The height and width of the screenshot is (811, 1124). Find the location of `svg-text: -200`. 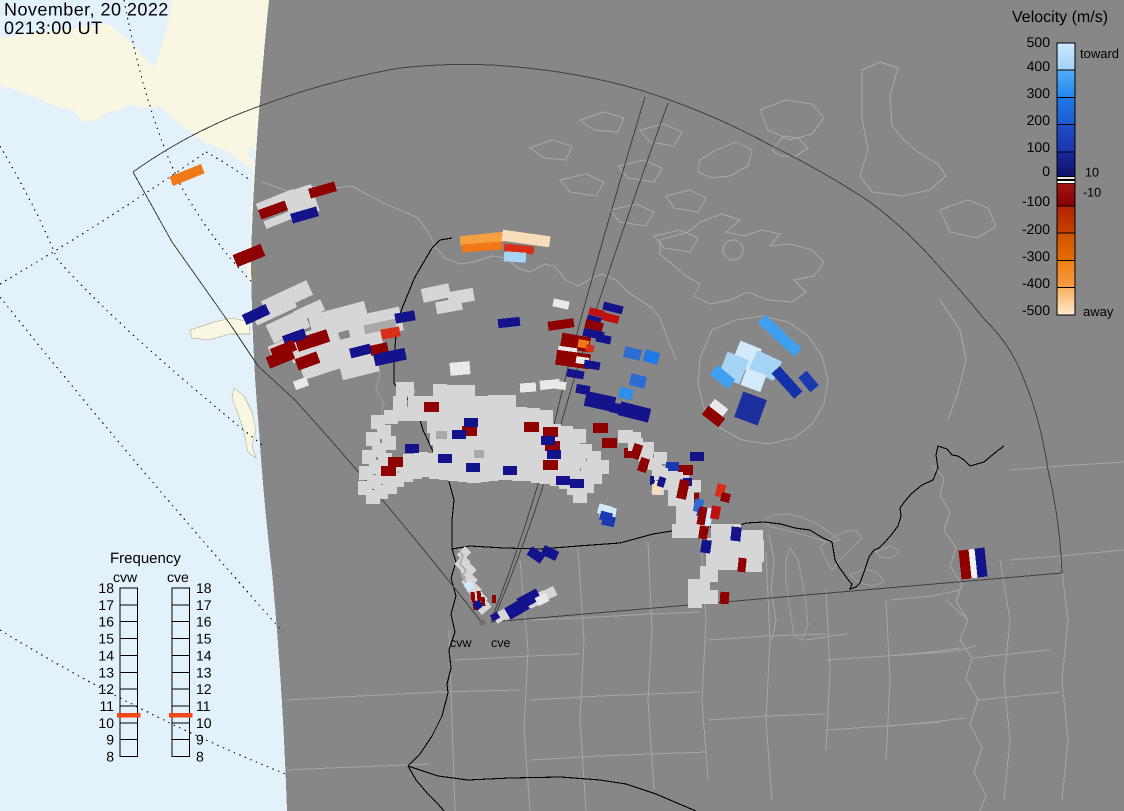

svg-text: -200 is located at coordinates (1036, 229).